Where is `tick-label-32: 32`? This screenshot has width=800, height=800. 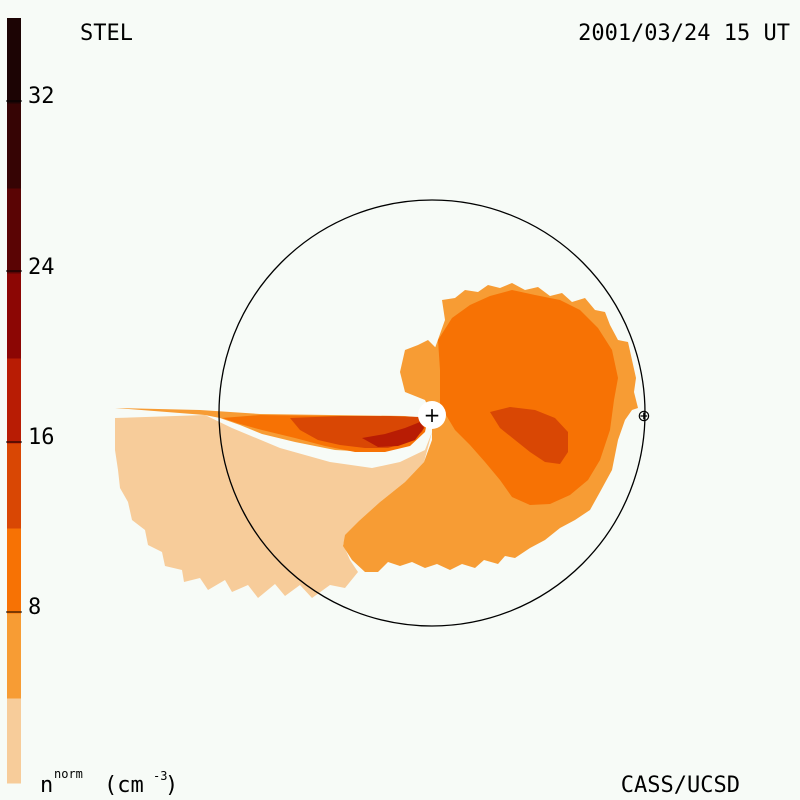
tick-label-32: 32 is located at coordinates (41, 96).